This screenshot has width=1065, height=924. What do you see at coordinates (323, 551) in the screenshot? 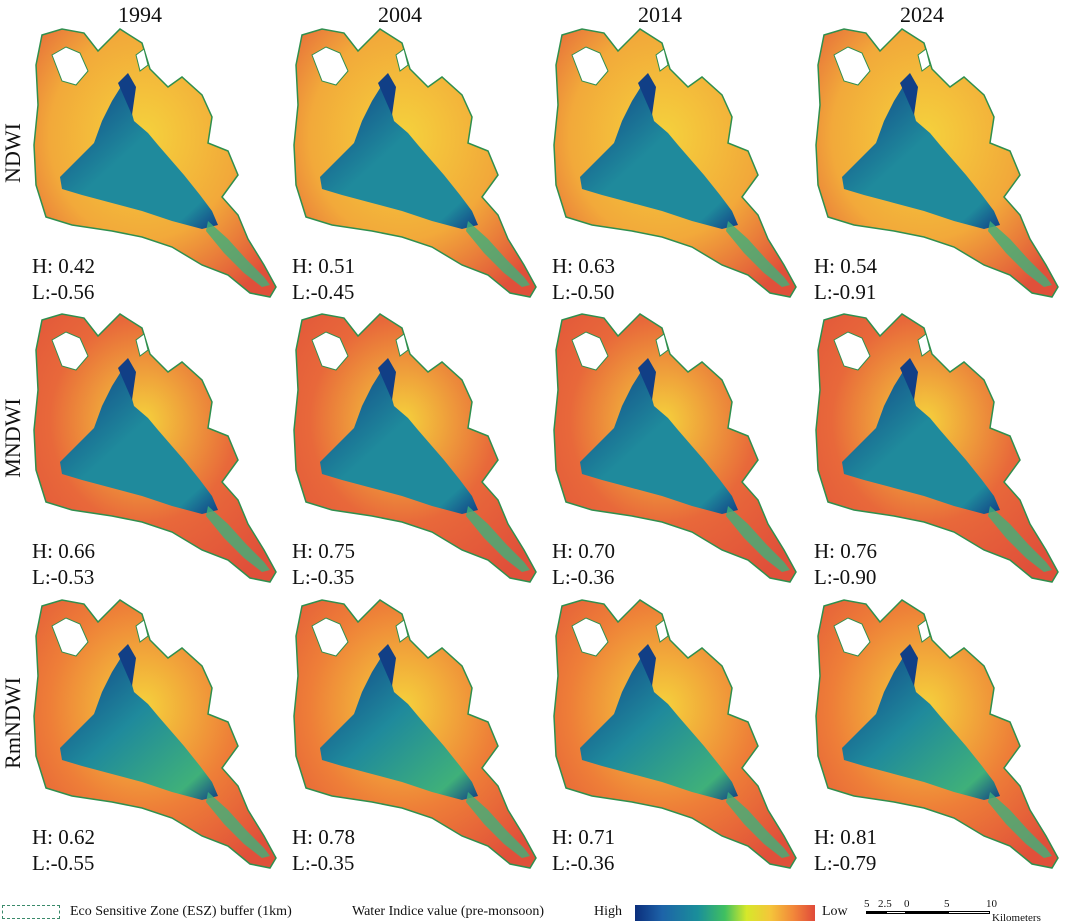
I see `high-value-label: H: 0.75` at bounding box center [323, 551].